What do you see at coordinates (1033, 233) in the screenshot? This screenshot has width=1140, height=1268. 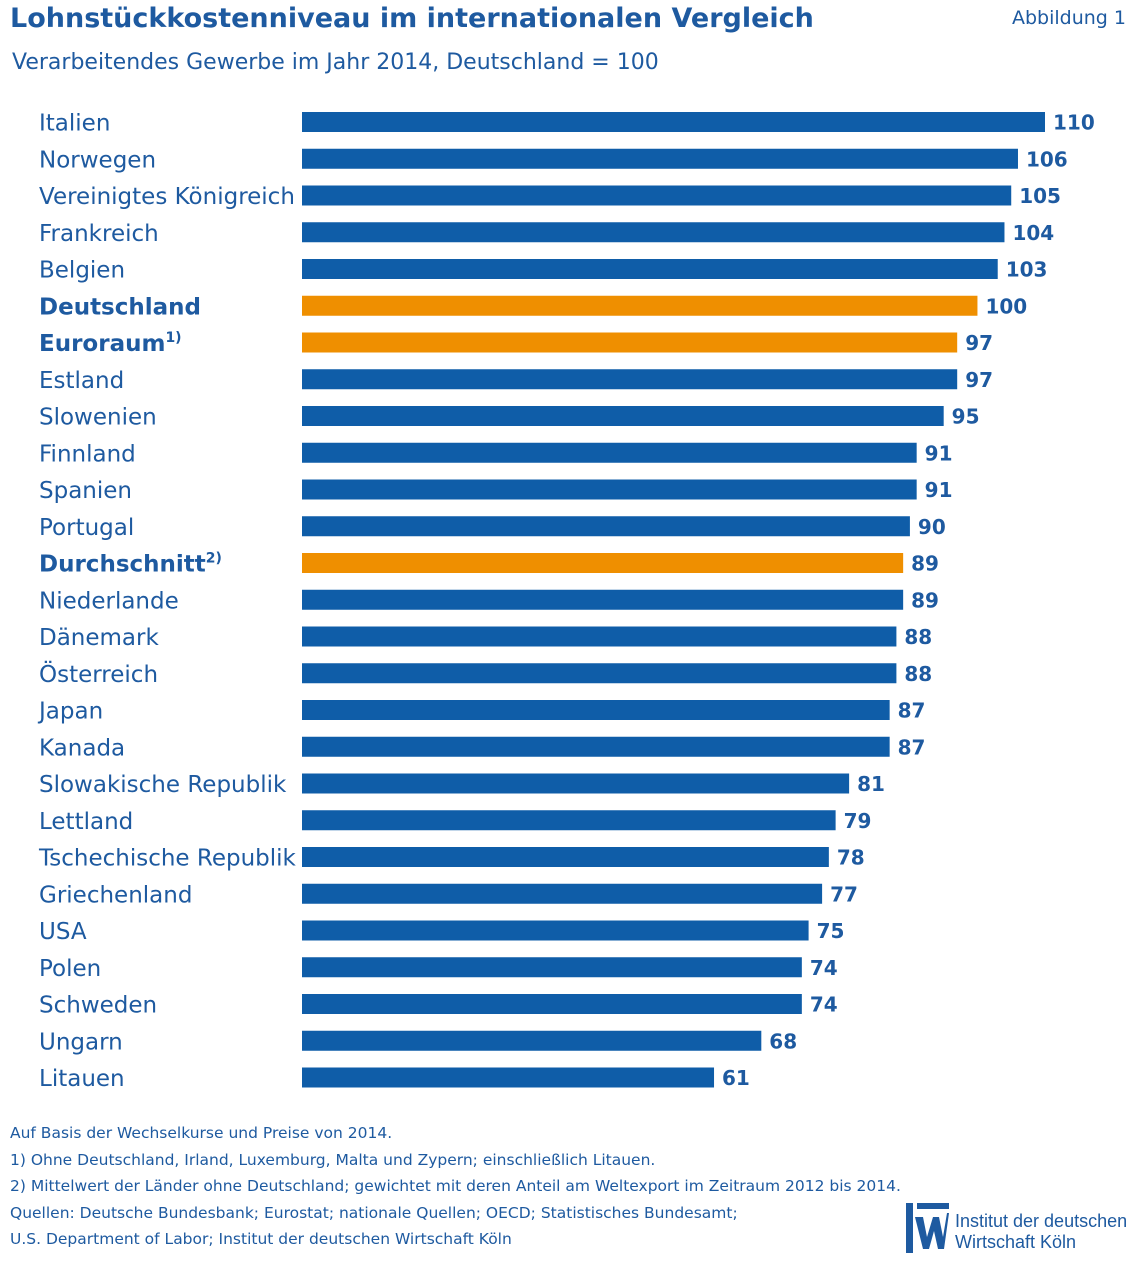 I see `value-label-frankreich: 104` at bounding box center [1033, 233].